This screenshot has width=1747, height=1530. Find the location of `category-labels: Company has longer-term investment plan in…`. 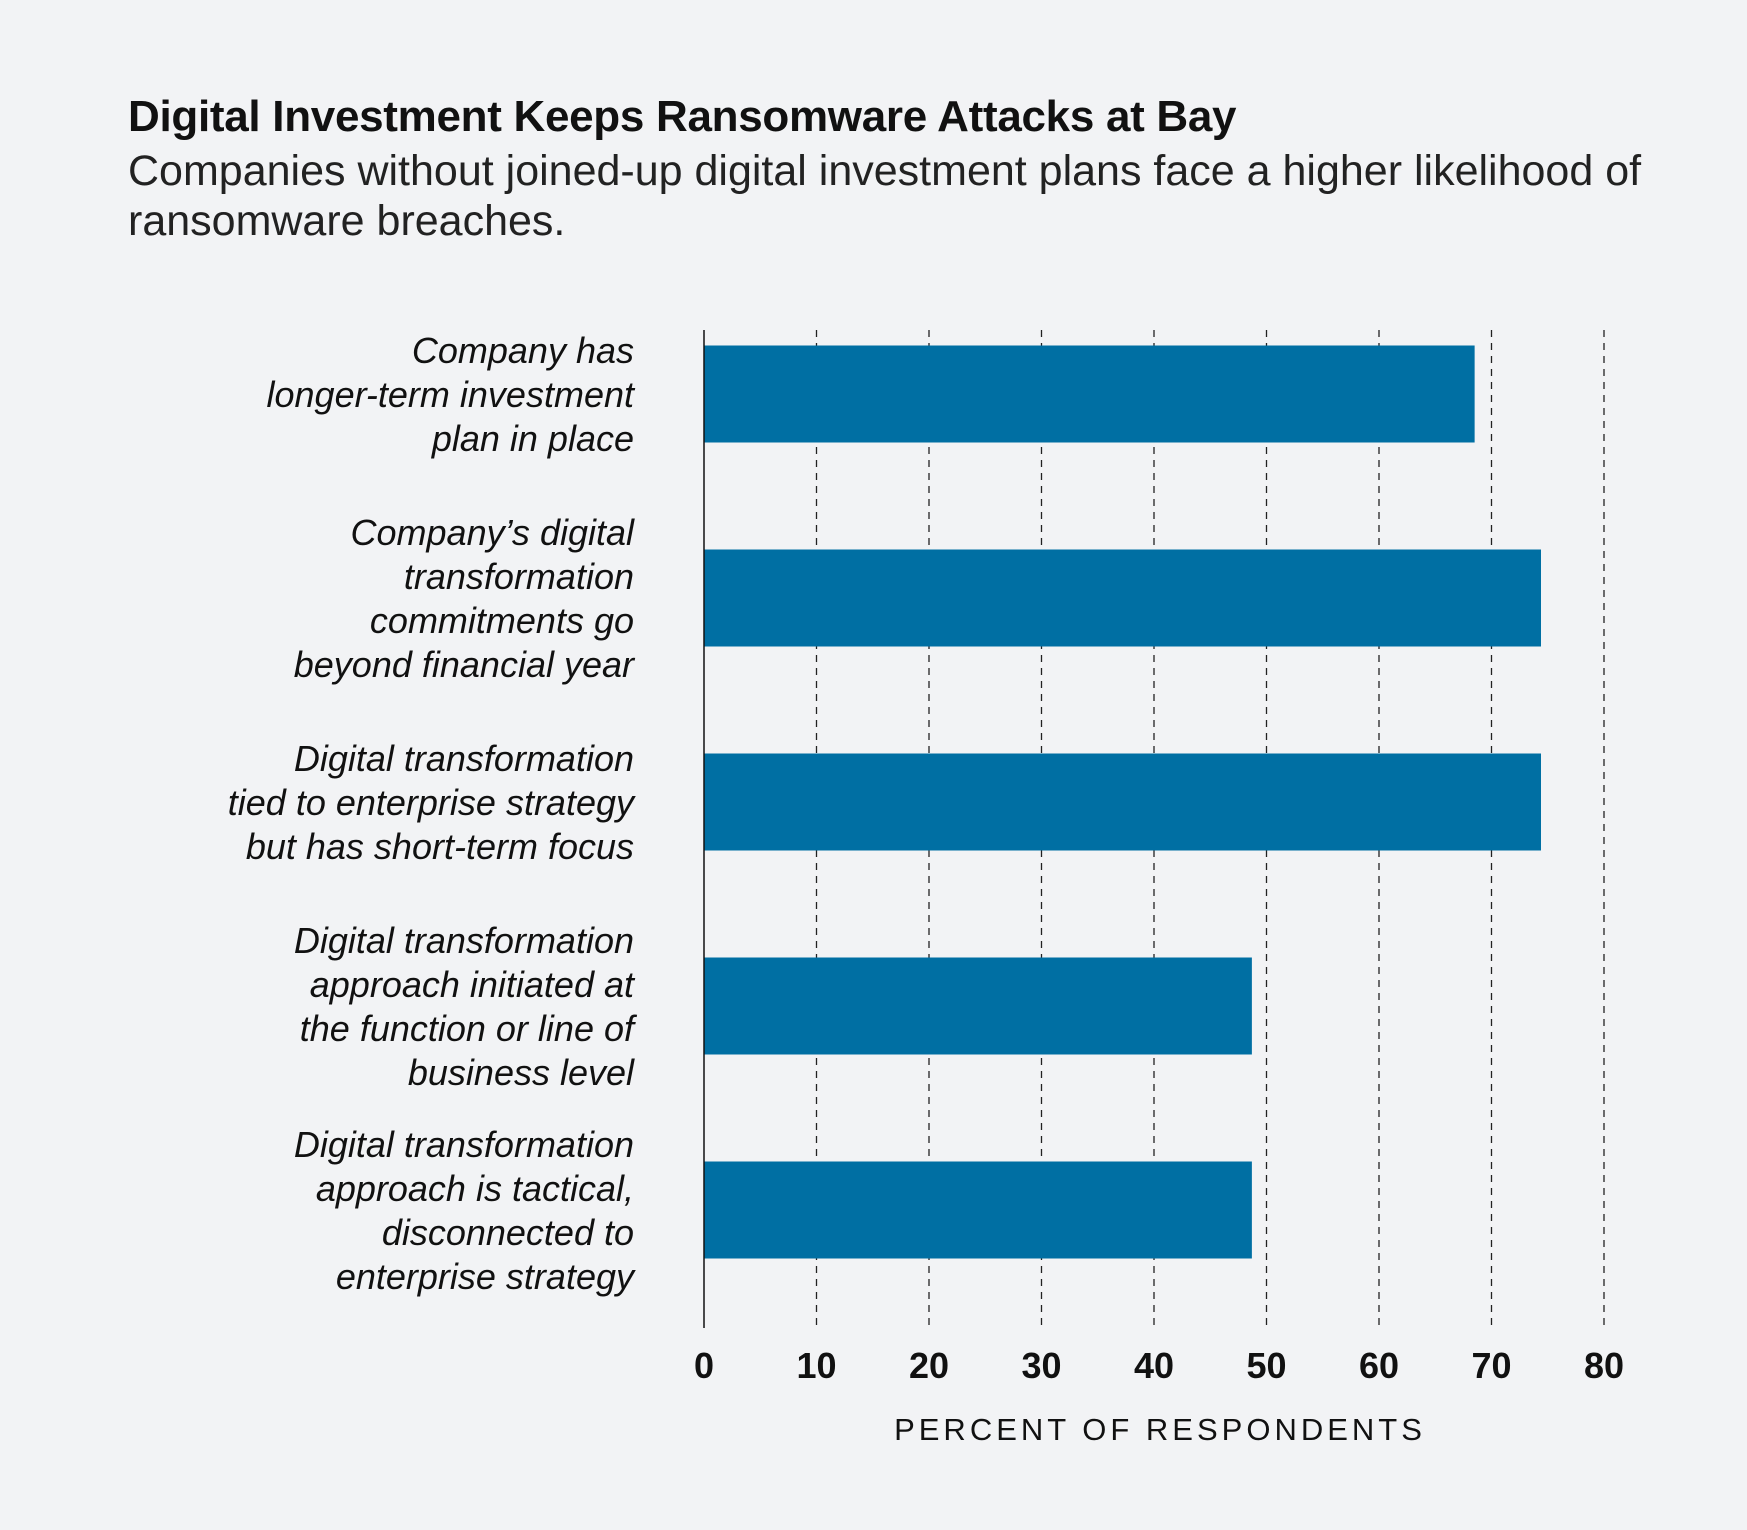

category-labels: Company has longer-term investment plan in… is located at coordinates (433, 813).